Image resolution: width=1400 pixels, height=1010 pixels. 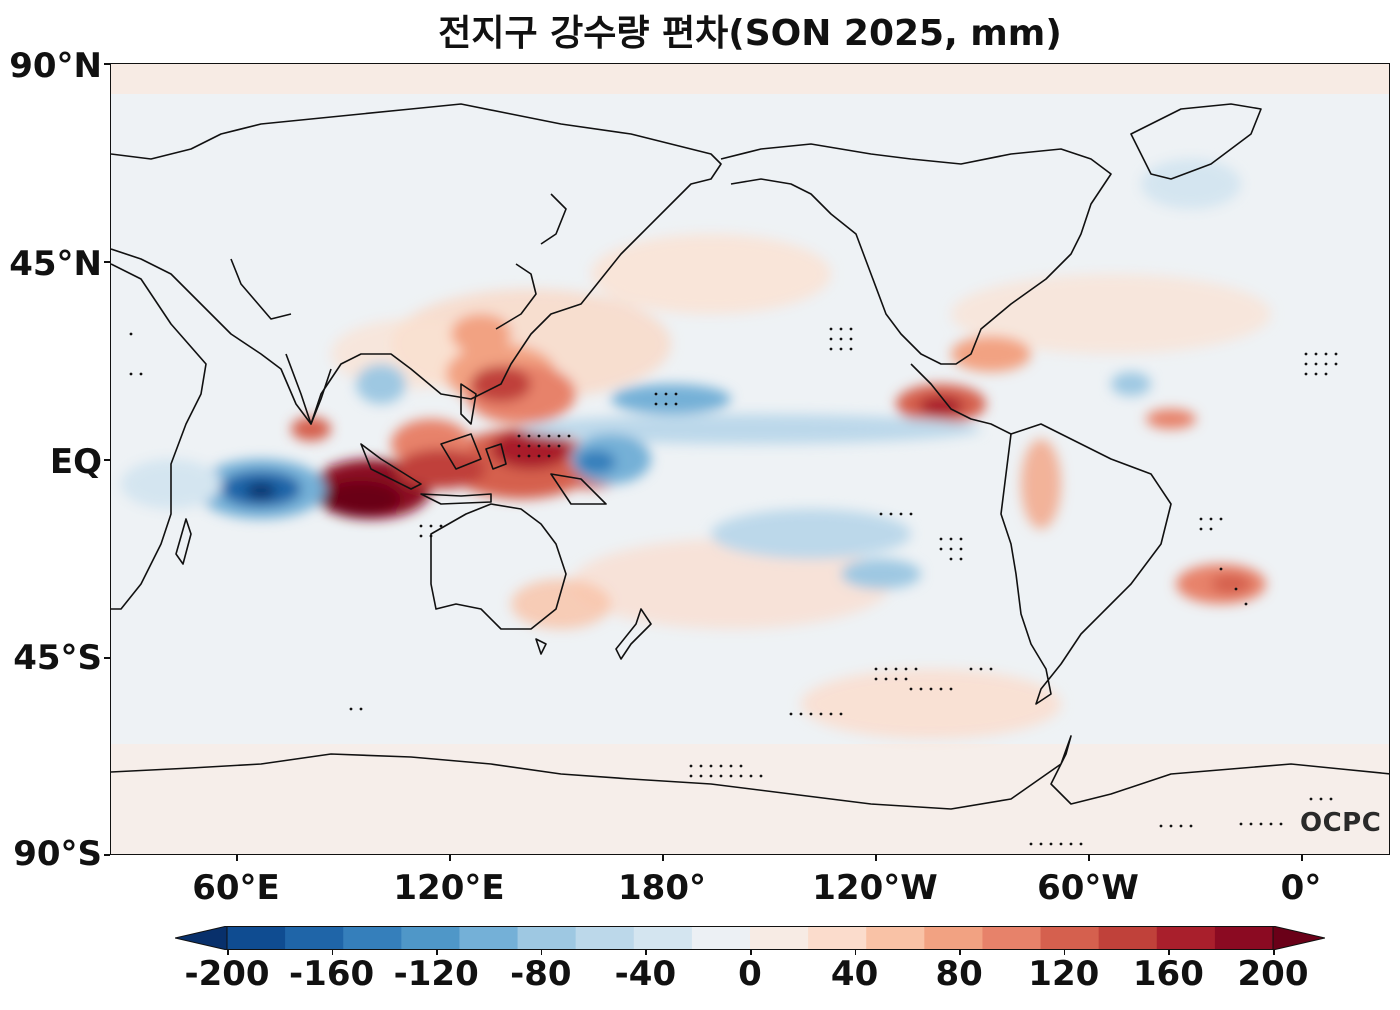 What do you see at coordinates (553, 219) in the screenshot?
I see `kamchatka-coast` at bounding box center [553, 219].